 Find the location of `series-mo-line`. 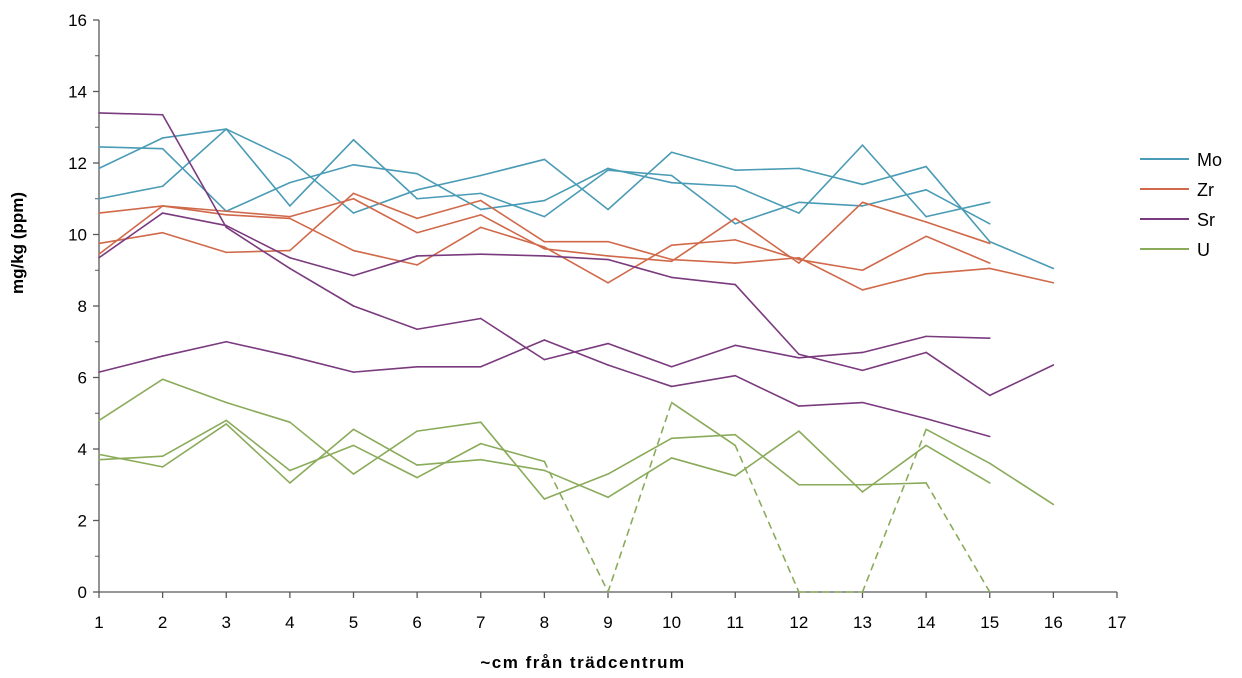

series-mo-line is located at coordinates (544, 176).